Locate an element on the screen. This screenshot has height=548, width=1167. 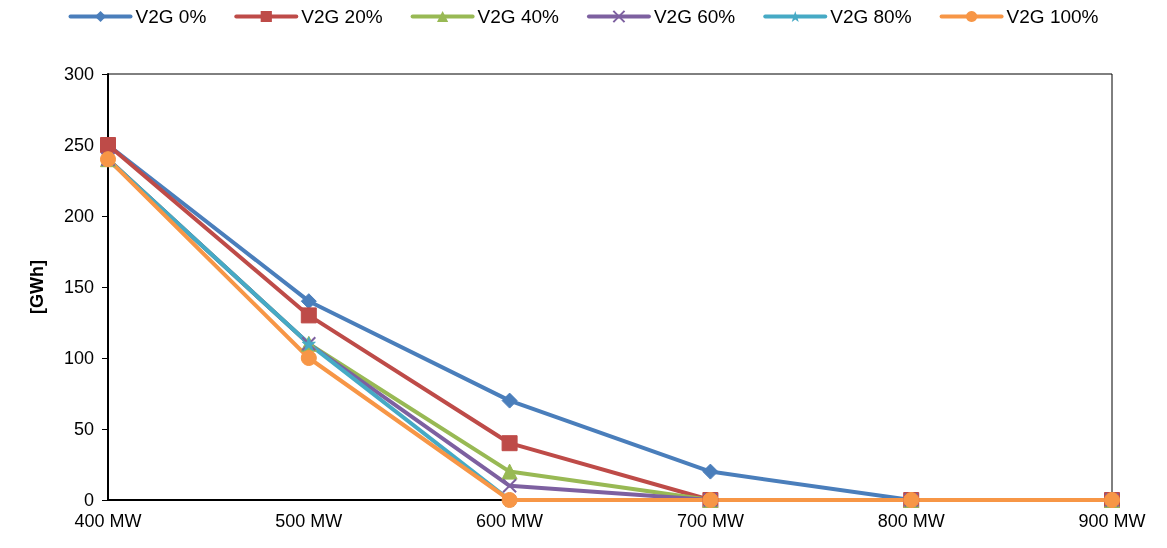
x-tick-label: 400 MW is located at coordinates (108, 521).